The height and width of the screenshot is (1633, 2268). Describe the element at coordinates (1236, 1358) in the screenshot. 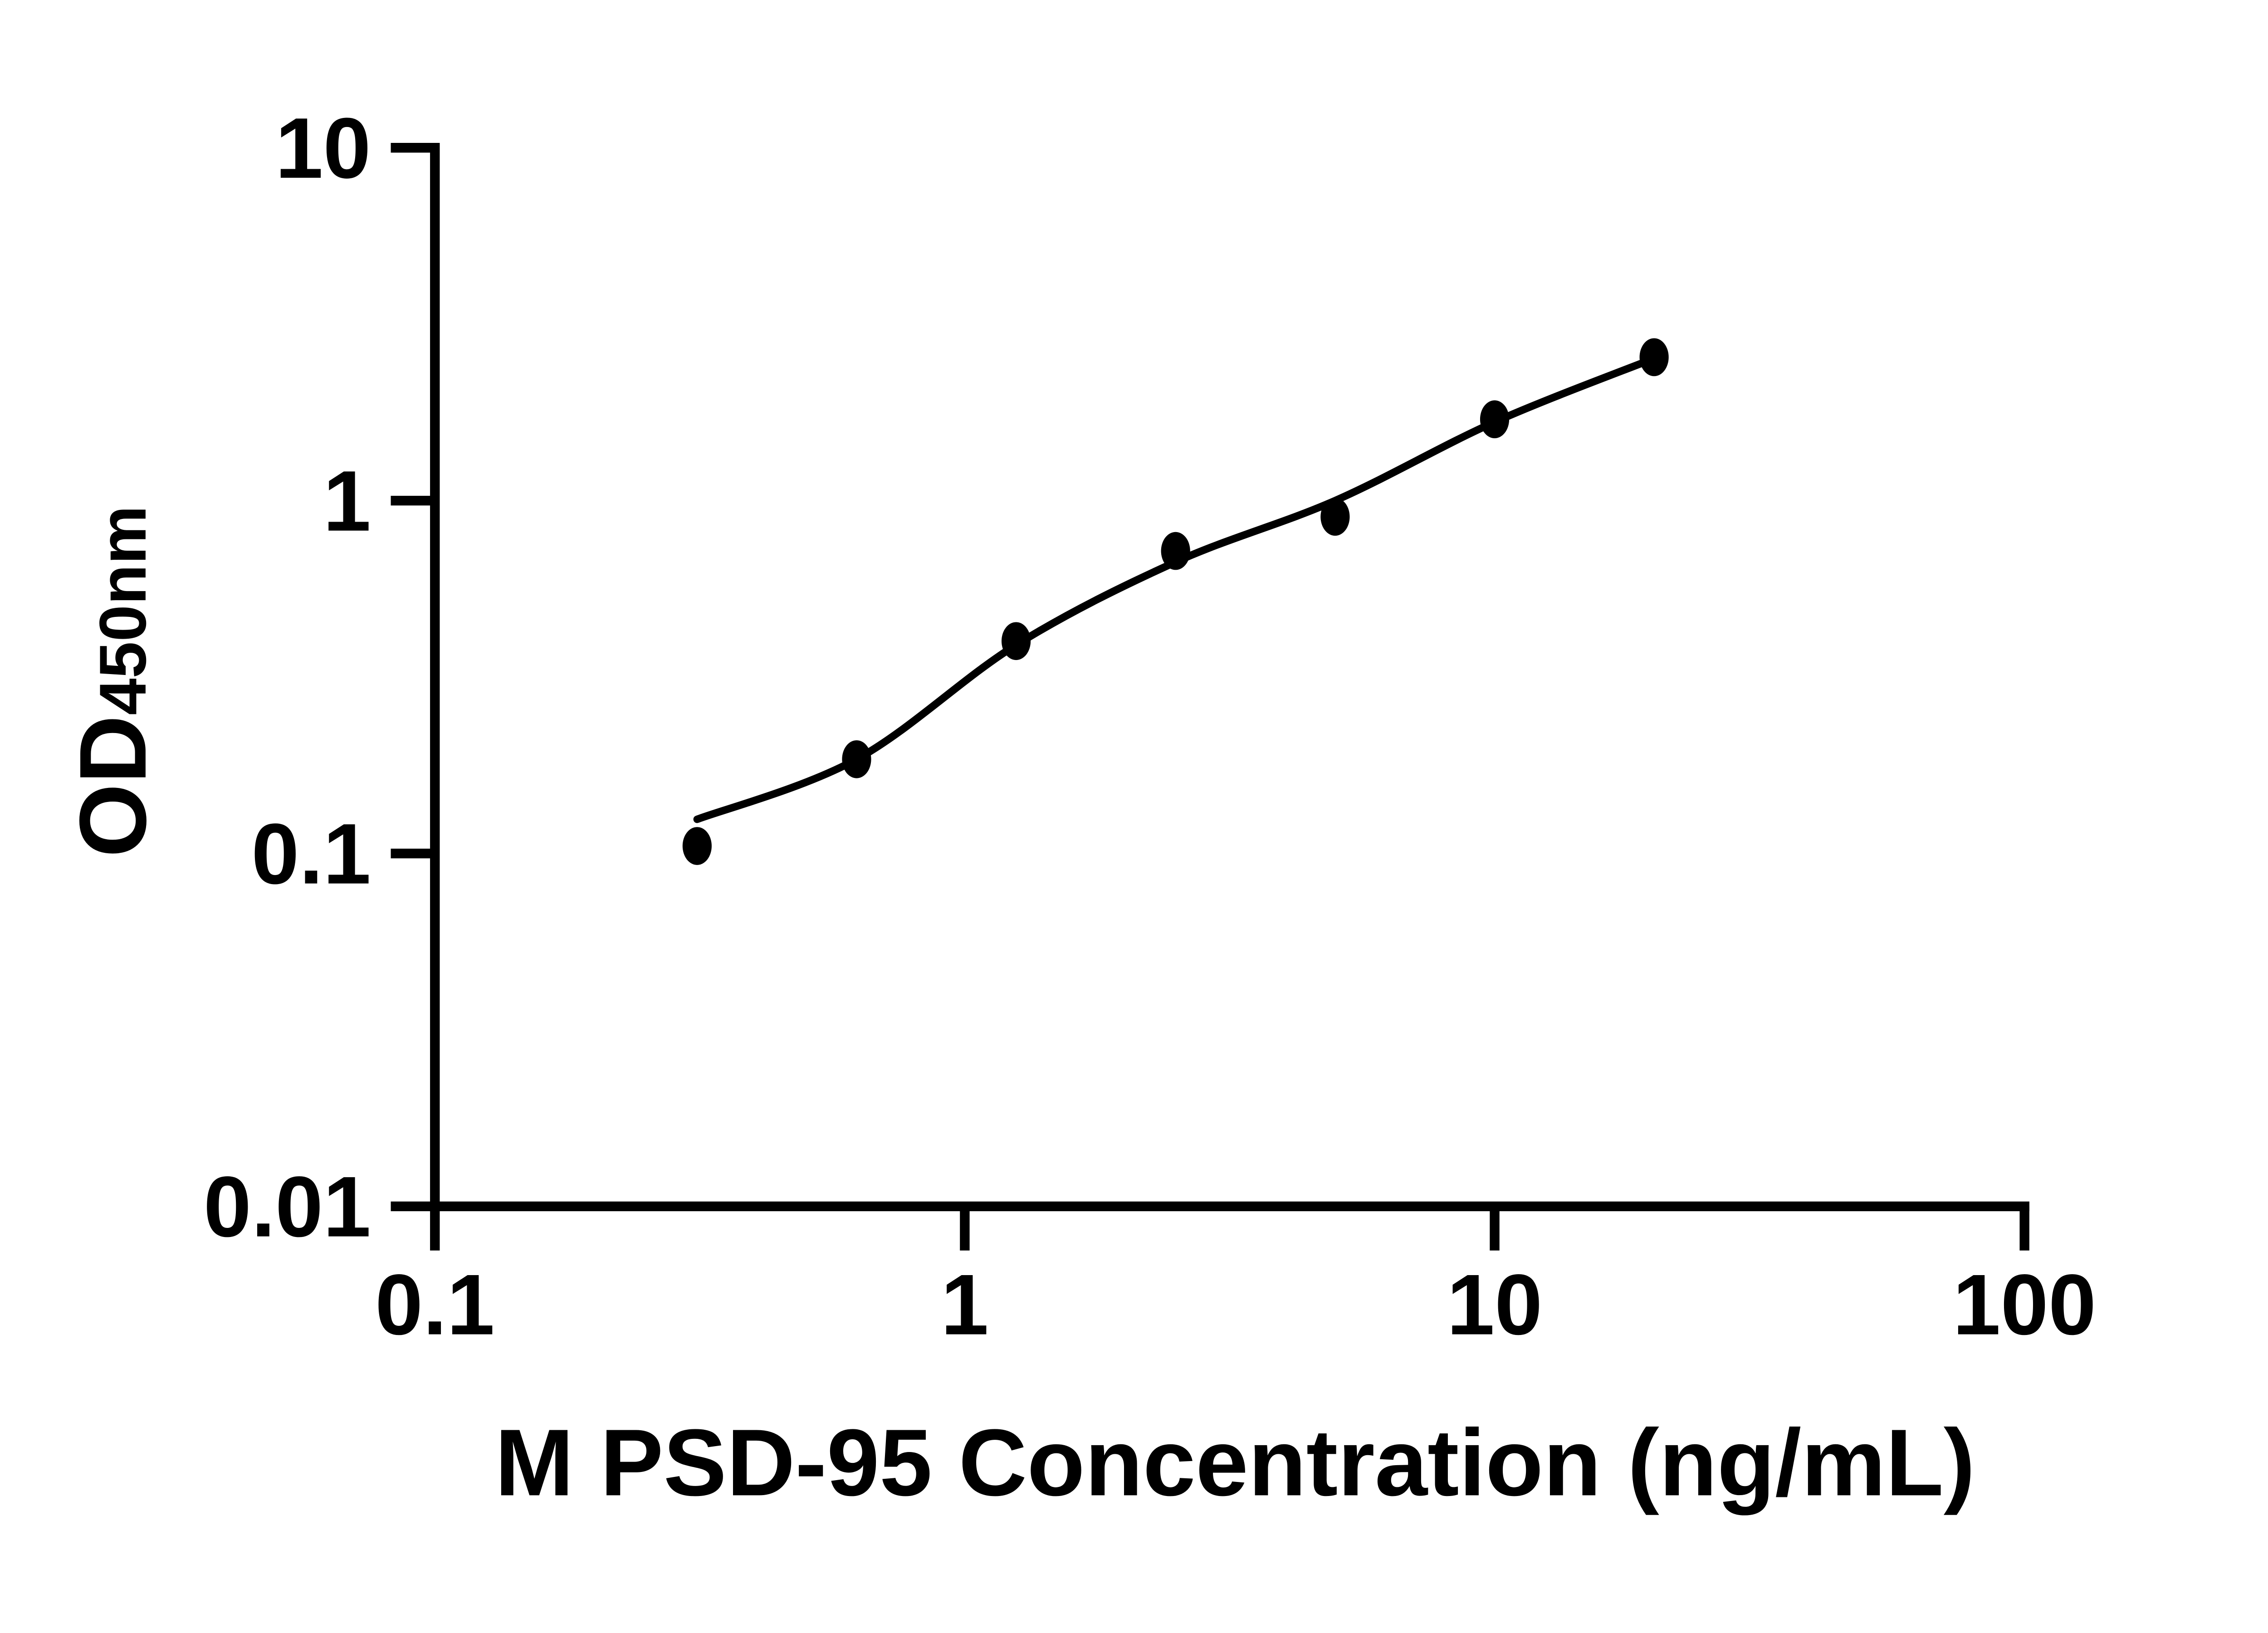

I see `x-axis: 0.1 1 10 100 M PSD-95 Concentration (ng/mL)` at that location.